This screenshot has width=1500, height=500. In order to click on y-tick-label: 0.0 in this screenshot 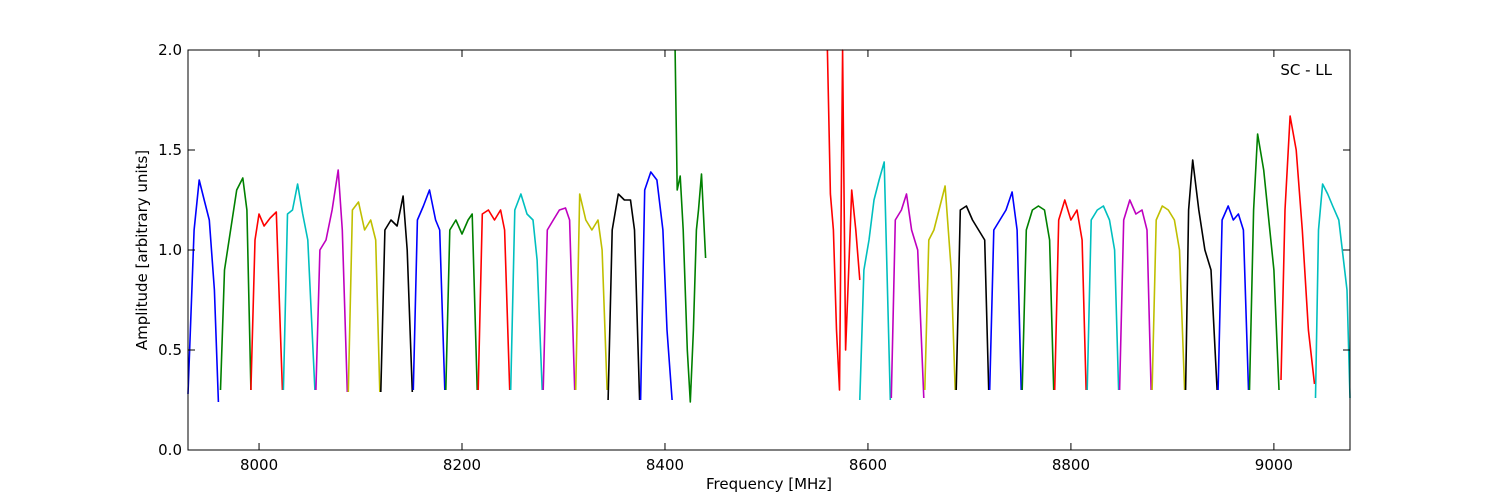, I will do `click(170, 450)`.